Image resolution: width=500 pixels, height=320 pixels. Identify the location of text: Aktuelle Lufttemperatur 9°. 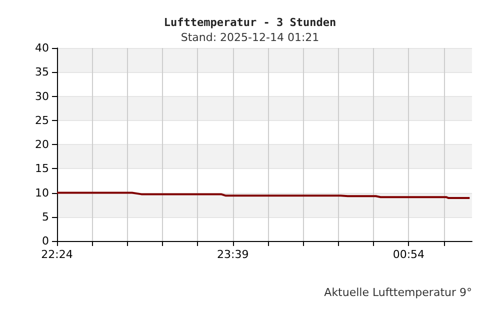
(398, 292).